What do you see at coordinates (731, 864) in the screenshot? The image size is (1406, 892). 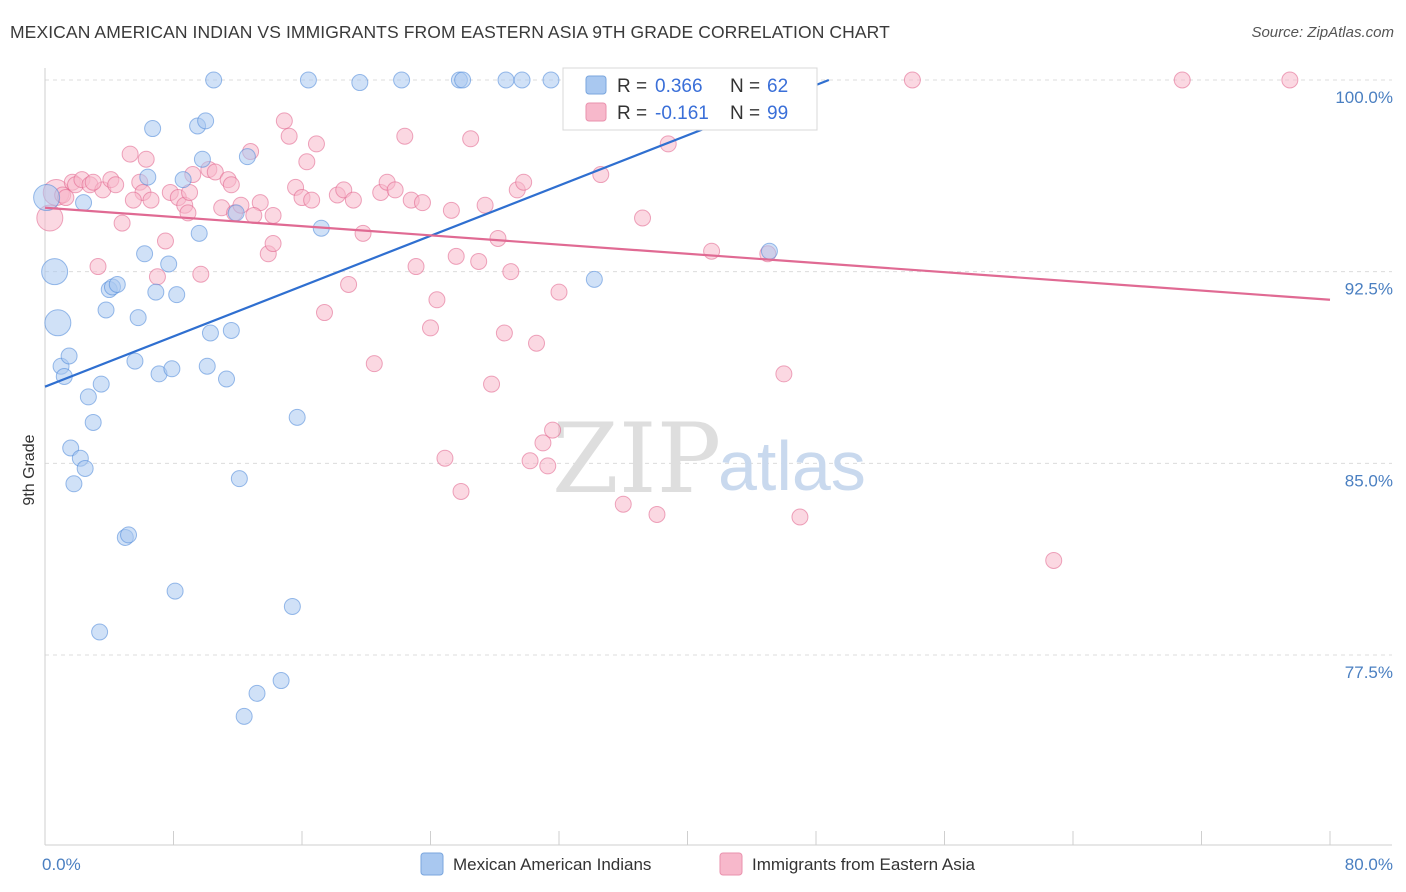 I see `series-legend-swatch-pink` at bounding box center [731, 864].